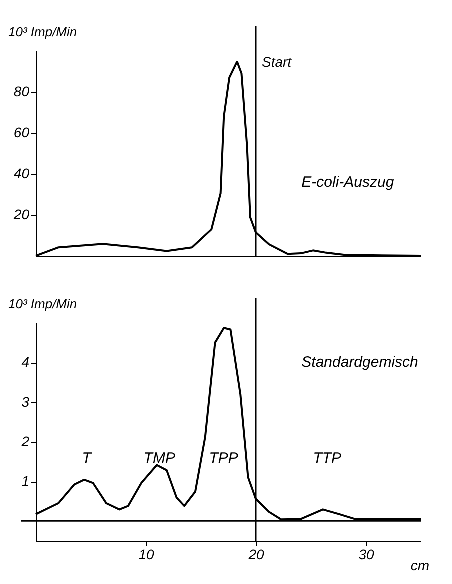  Describe the element at coordinates (360, 363) in the screenshot. I see `annotation: Standardgemisch` at that location.